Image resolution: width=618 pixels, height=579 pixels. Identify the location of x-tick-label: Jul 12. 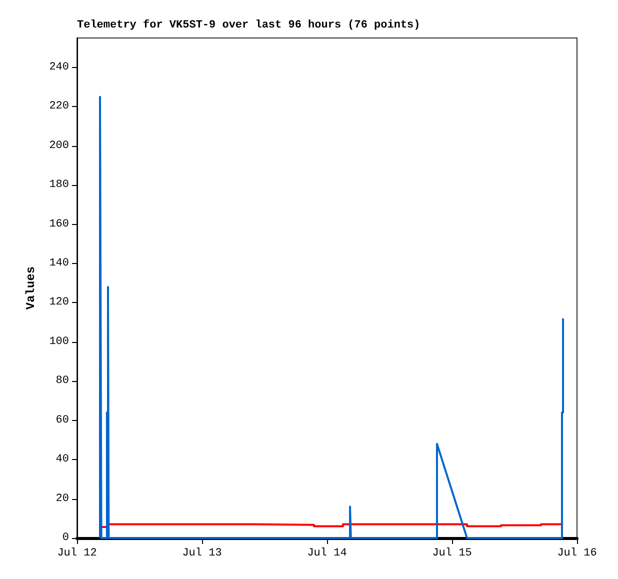
(77, 554).